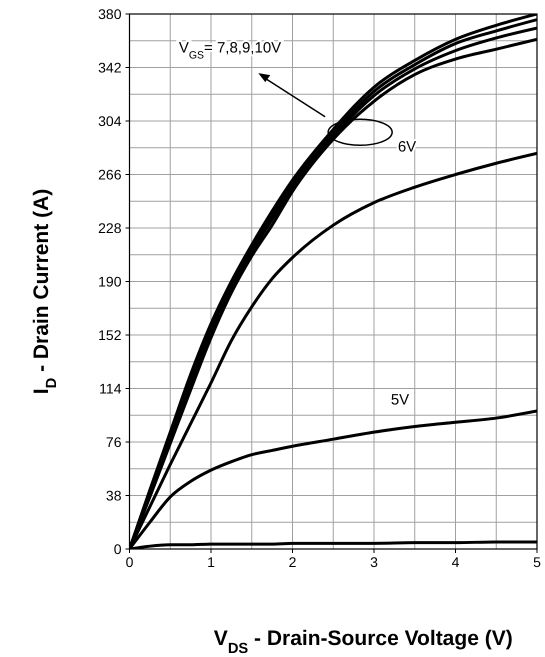 This screenshot has height=657, width=545. I want to click on y-tick-label: 266, so click(110, 174).